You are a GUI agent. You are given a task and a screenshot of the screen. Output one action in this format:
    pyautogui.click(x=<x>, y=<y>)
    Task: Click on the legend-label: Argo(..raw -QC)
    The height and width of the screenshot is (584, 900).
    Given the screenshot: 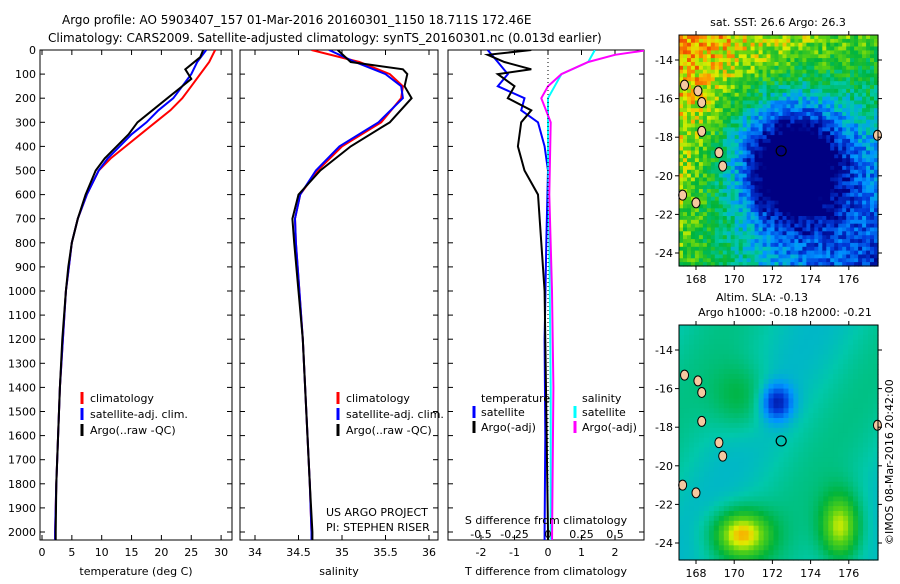 What is the action you would take?
    pyautogui.click(x=389, y=430)
    